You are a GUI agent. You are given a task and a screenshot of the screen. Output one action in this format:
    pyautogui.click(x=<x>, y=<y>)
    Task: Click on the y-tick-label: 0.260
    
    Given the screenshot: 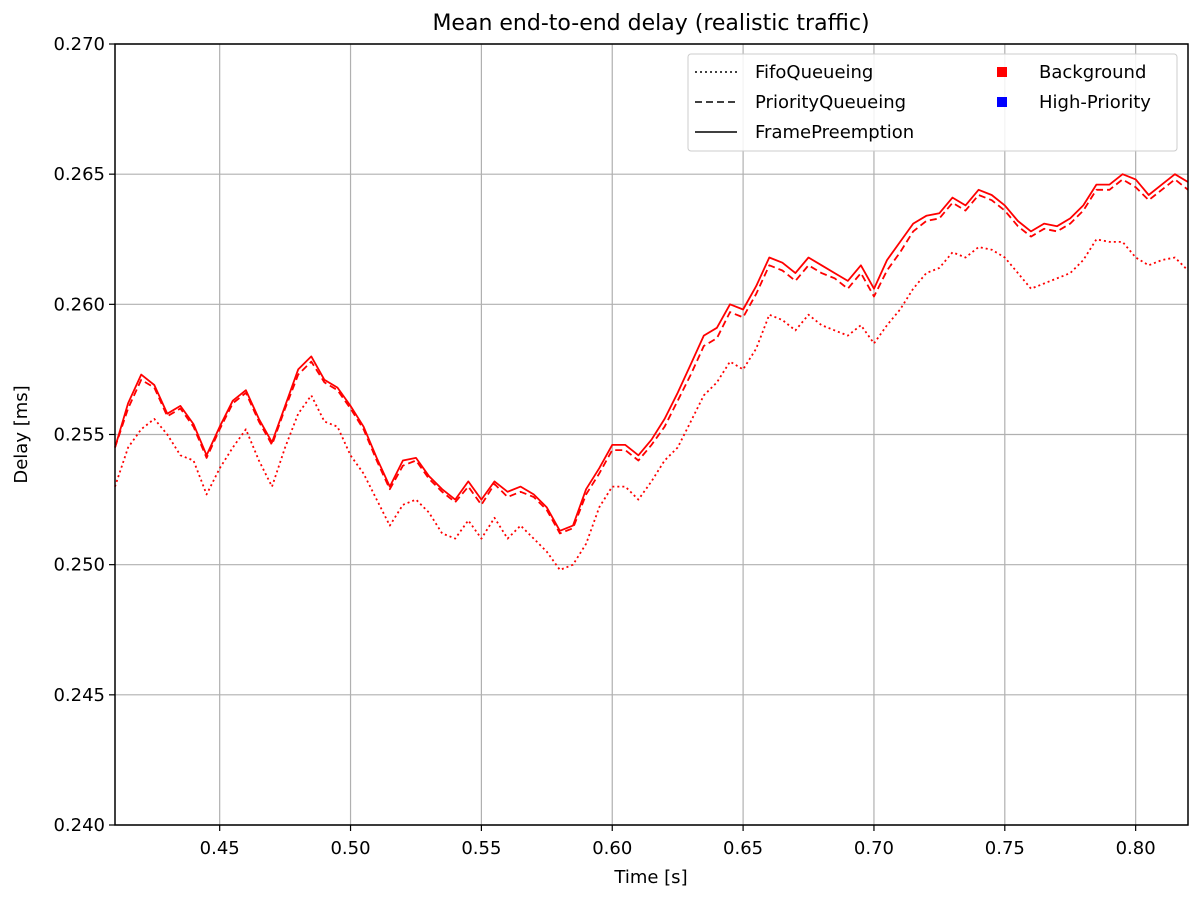 What is the action you would take?
    pyautogui.click(x=79, y=304)
    